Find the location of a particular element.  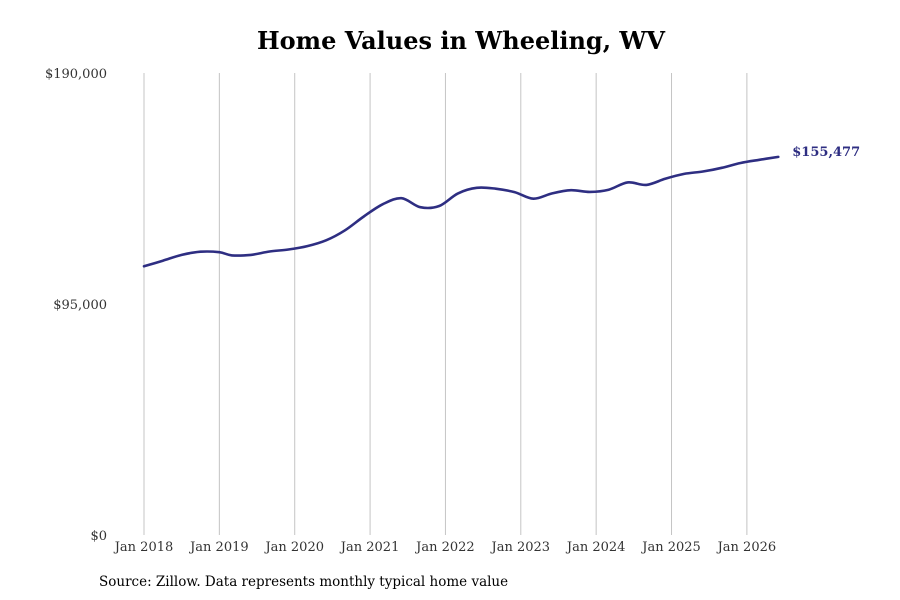

x-tick-label: Jan 2021 is located at coordinates (369, 547).